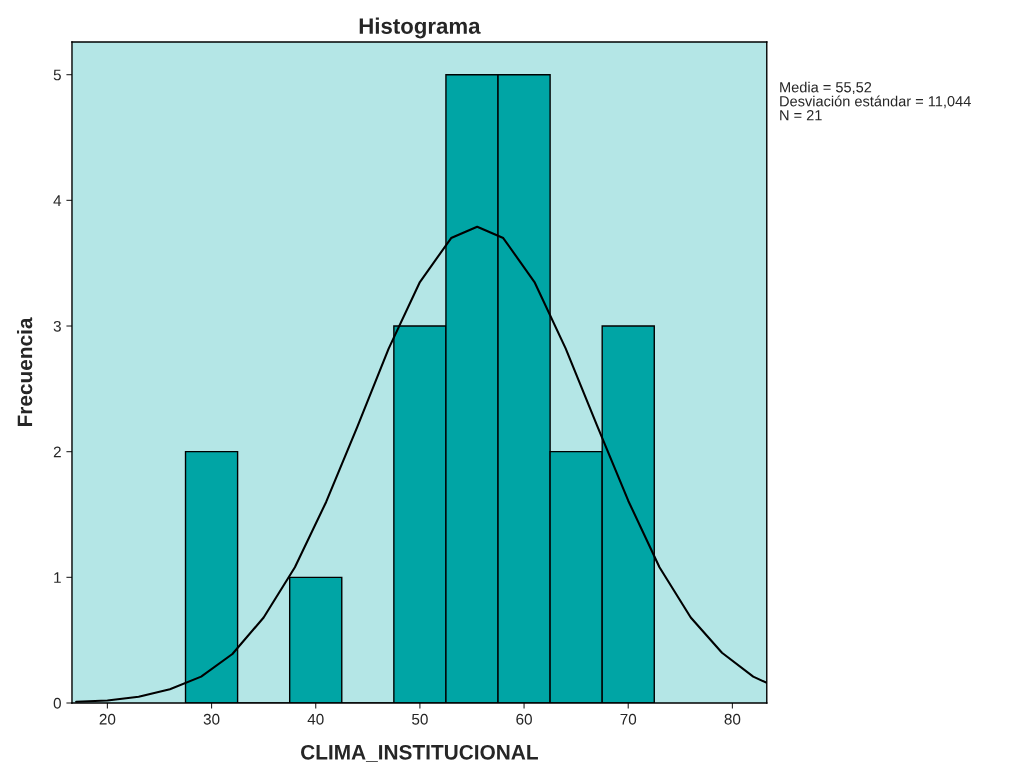 This screenshot has height=778, width=1021. What do you see at coordinates (420, 28) in the screenshot?
I see `chart-title: Histograma` at bounding box center [420, 28].